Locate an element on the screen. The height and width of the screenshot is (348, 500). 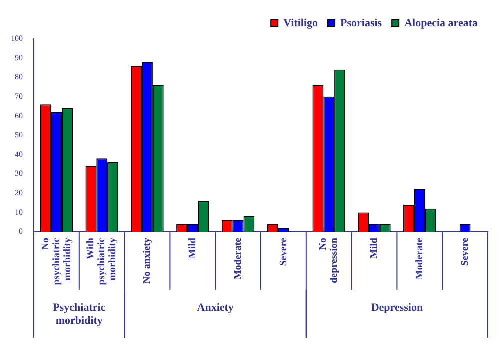
y-tick-label: 50 is located at coordinates (19, 135).